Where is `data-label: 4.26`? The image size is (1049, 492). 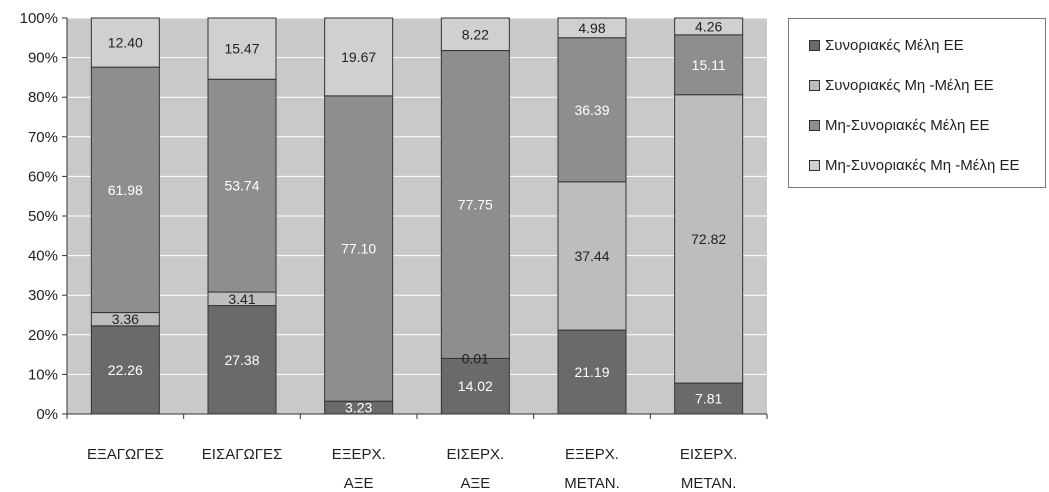 data-label: 4.26 is located at coordinates (708, 26).